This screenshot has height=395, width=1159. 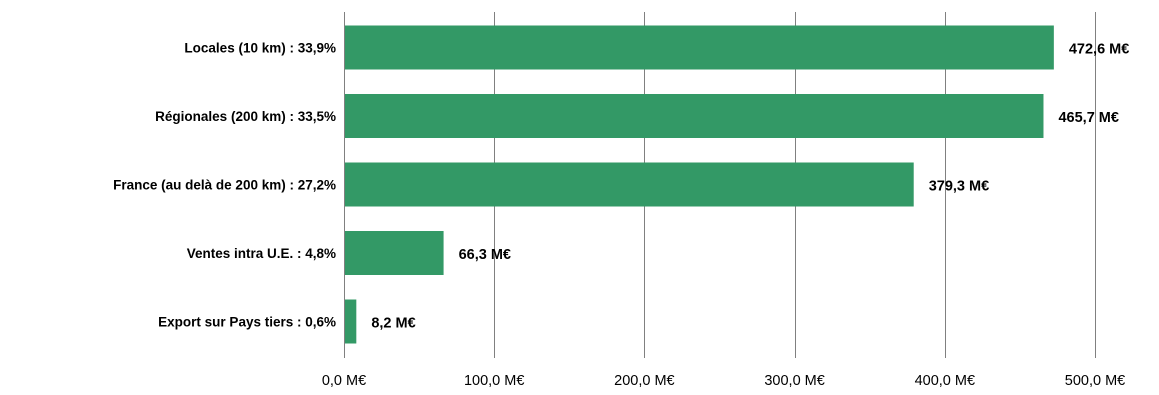 What do you see at coordinates (393, 324) in the screenshot?
I see `value-label: 8,2 M€` at bounding box center [393, 324].